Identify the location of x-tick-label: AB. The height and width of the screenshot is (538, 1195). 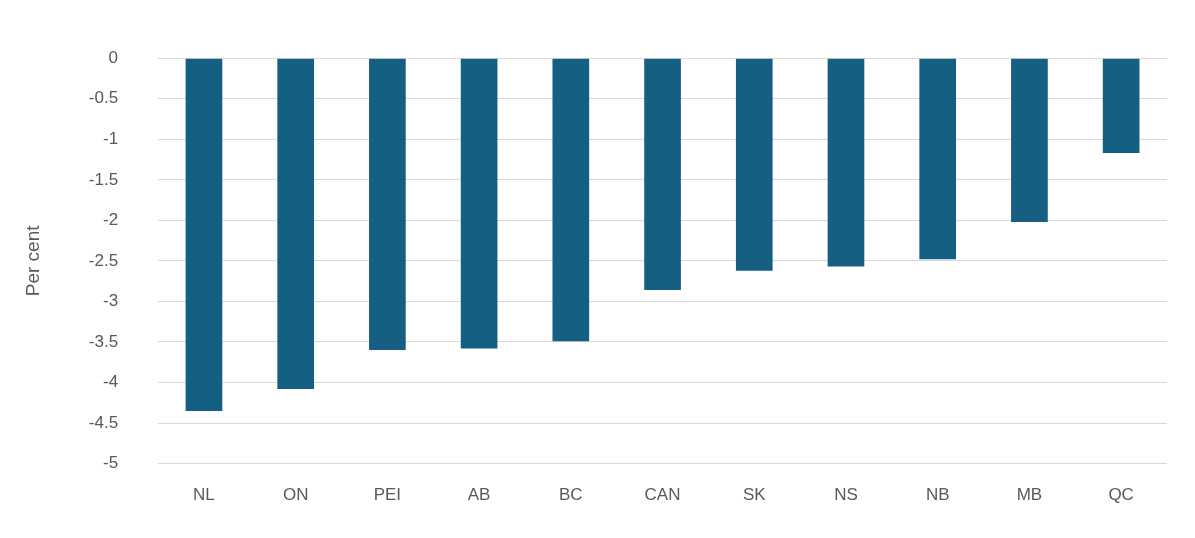
(479, 495).